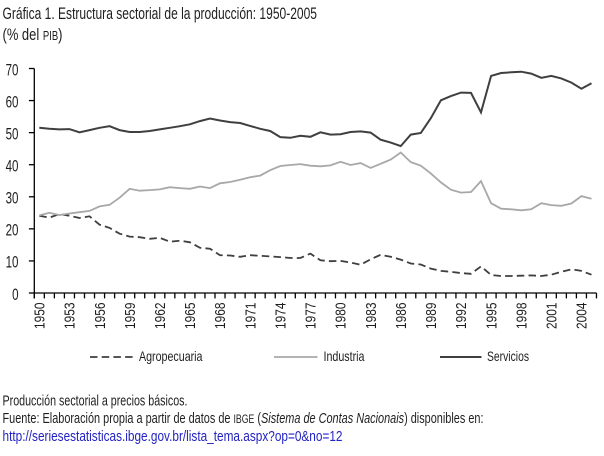  I want to click on svg-text: 0, so click(15, 295).